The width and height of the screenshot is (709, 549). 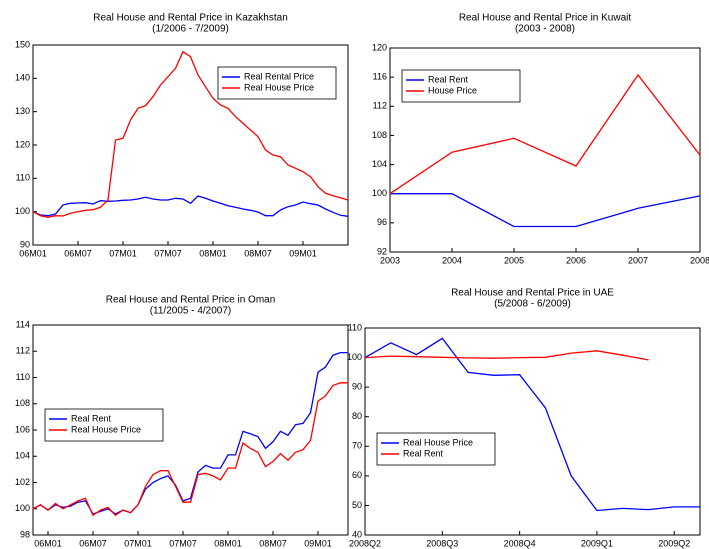 I want to click on y-tick-label: 40, so click(x=357, y=534).